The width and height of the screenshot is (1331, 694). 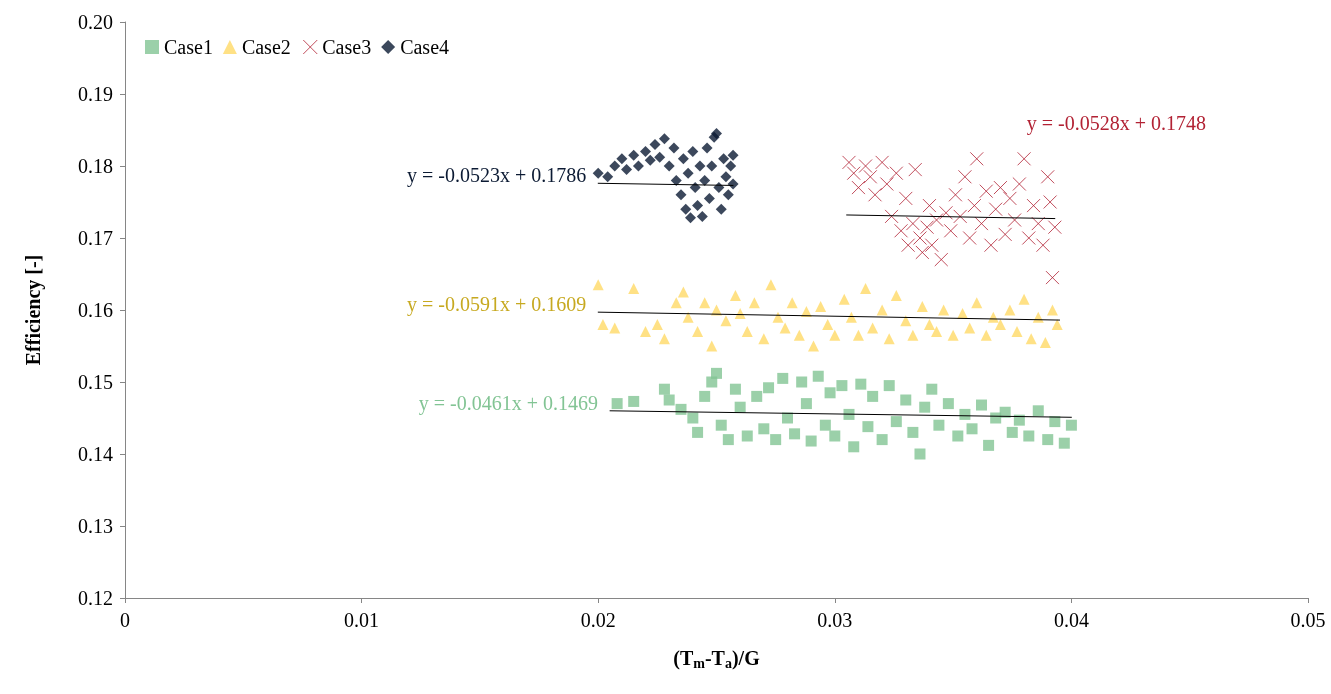 What do you see at coordinates (496, 176) in the screenshot?
I see `annotation: y = -0.0523x + 0.1786` at bounding box center [496, 176].